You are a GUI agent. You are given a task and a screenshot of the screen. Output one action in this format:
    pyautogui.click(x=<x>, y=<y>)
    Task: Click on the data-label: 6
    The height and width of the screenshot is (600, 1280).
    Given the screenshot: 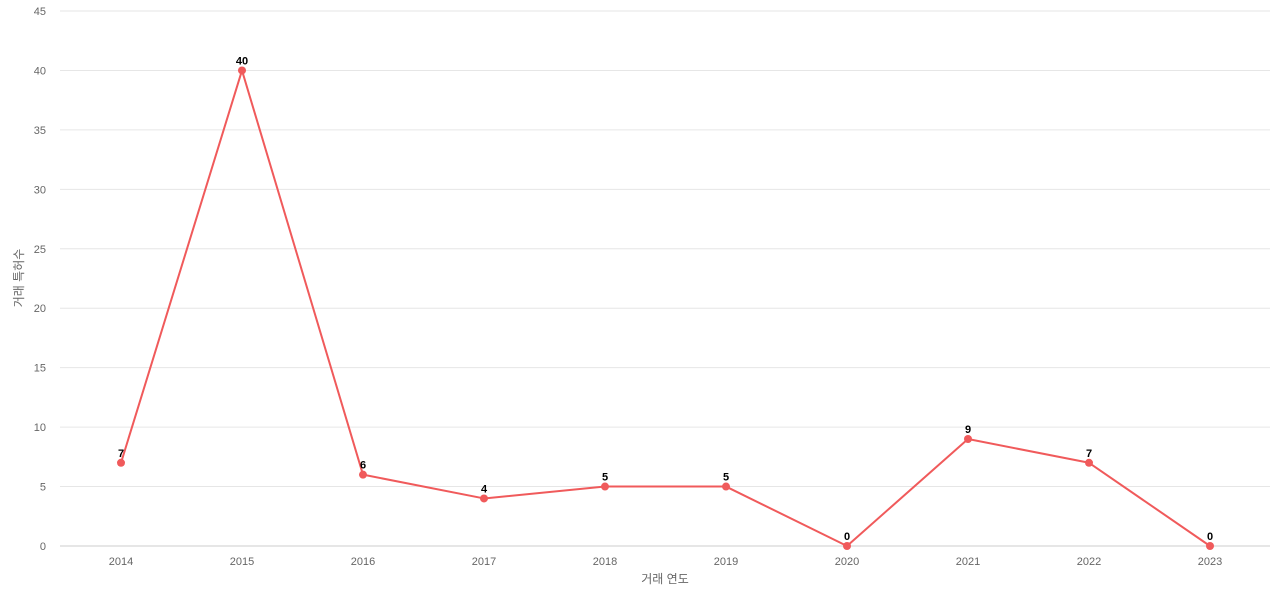 What is the action you would take?
    pyautogui.click(x=363, y=466)
    